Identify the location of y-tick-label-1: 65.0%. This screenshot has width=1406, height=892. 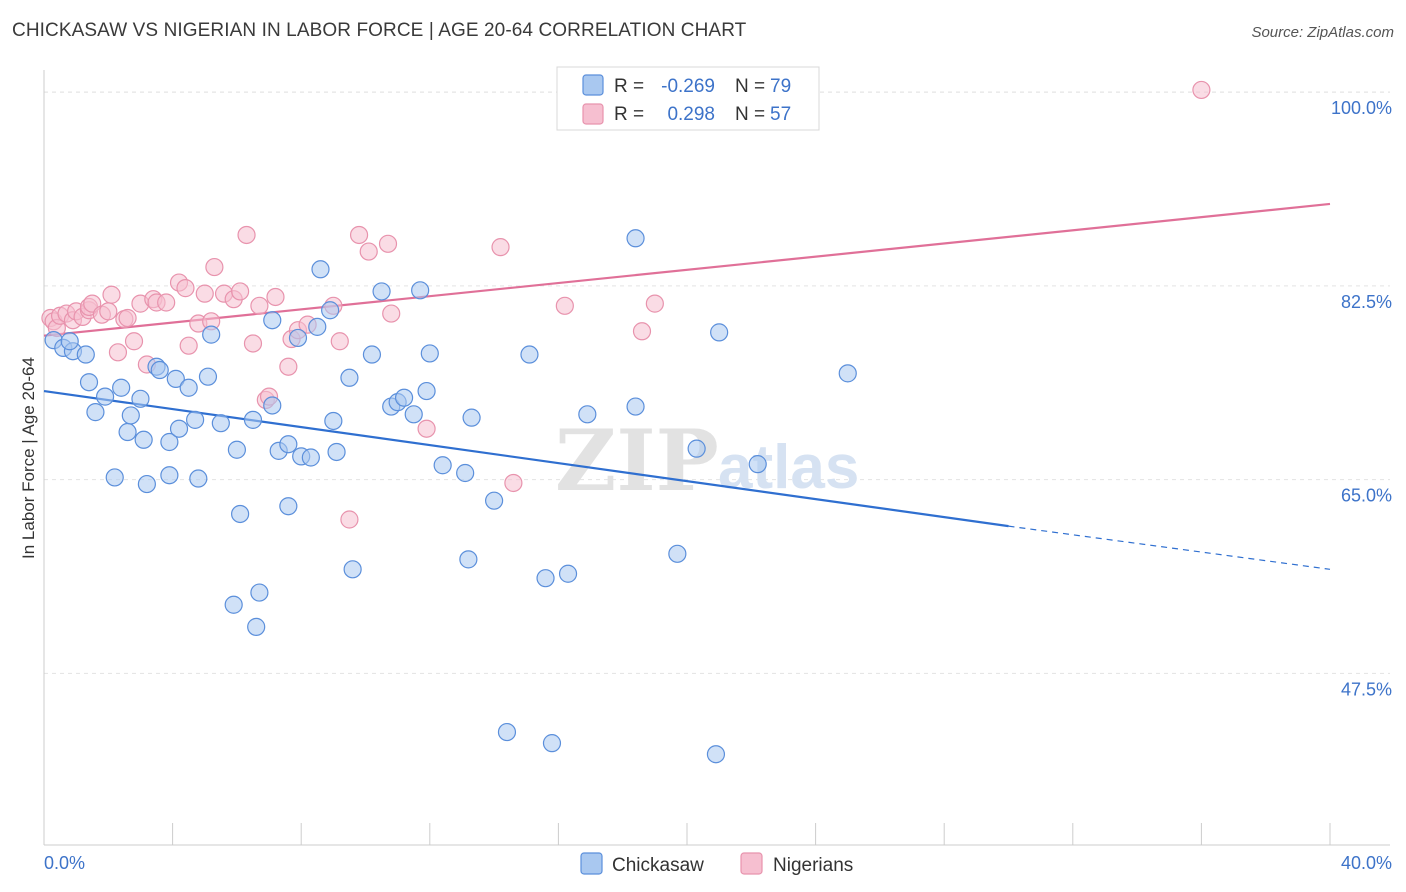
(1366, 496).